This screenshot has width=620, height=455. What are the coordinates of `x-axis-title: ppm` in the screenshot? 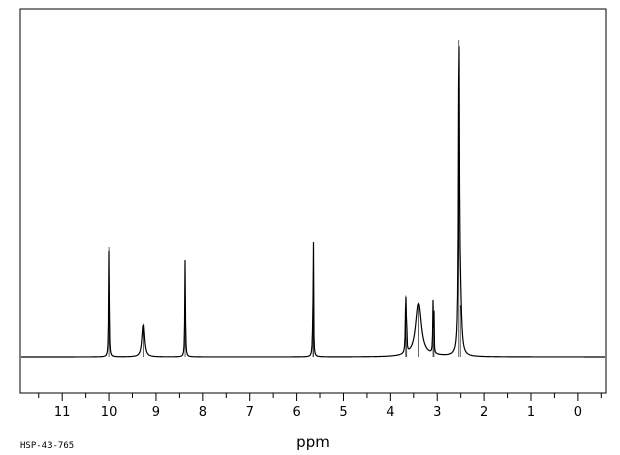 It's located at (313, 442).